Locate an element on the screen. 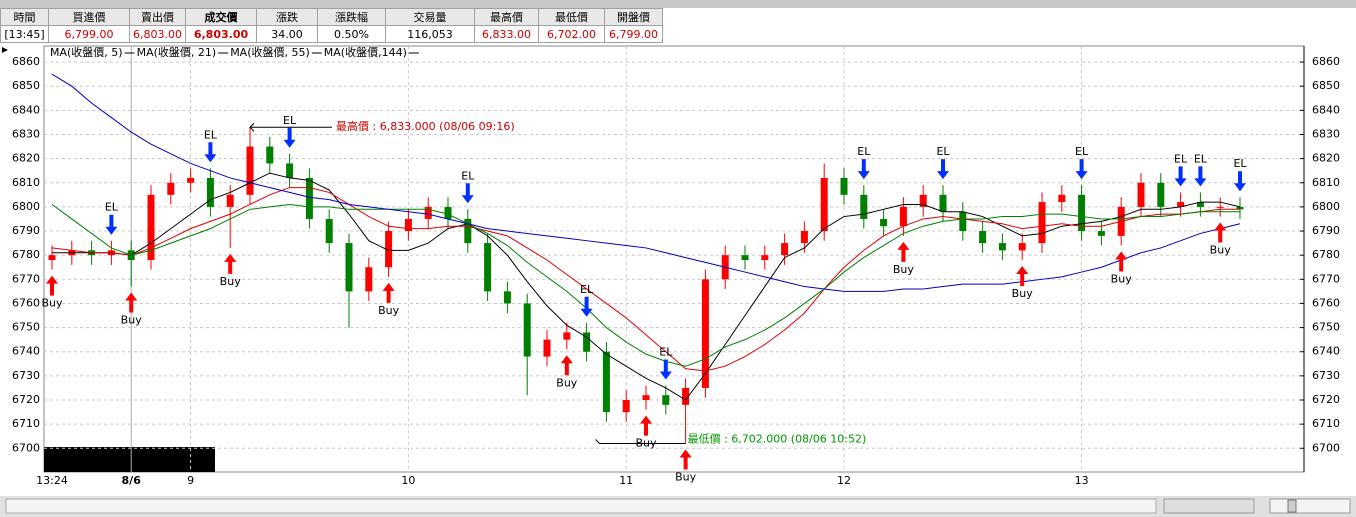 The width and height of the screenshot is (1356, 517). y-tick-label-right: 6850 is located at coordinates (1326, 85).